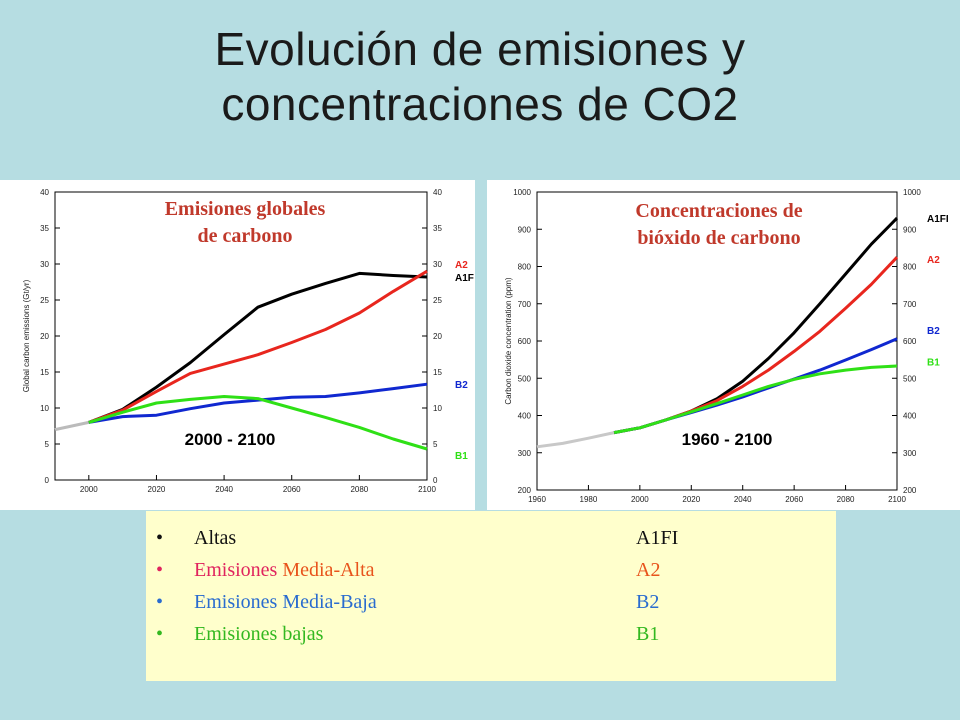  What do you see at coordinates (437, 192) in the screenshot?
I see `y-tick-label-right: 40` at bounding box center [437, 192].